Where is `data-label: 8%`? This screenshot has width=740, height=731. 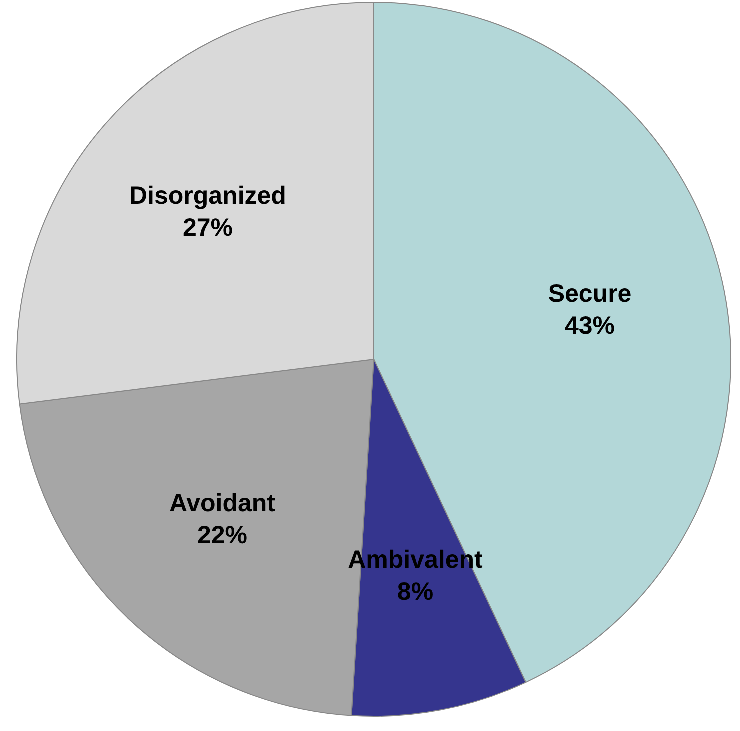
data-label: 8% is located at coordinates (415, 592).